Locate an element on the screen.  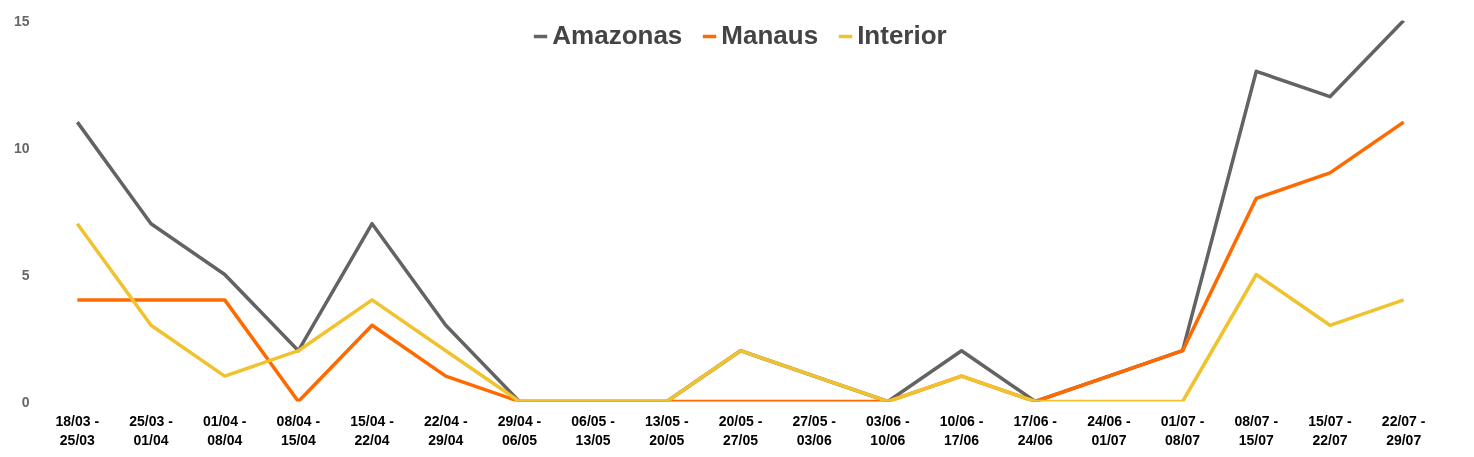
x-tick-label: 10/06 - 17/06 is located at coordinates (961, 430).